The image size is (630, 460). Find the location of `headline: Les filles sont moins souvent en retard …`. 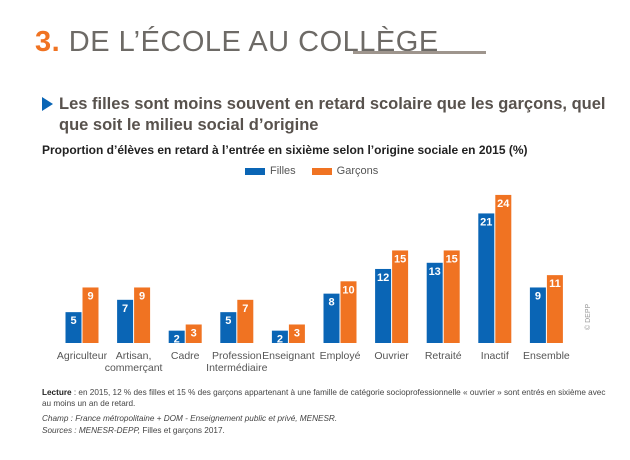

headline: Les filles sont moins souvent en retard … is located at coordinates (330, 115).